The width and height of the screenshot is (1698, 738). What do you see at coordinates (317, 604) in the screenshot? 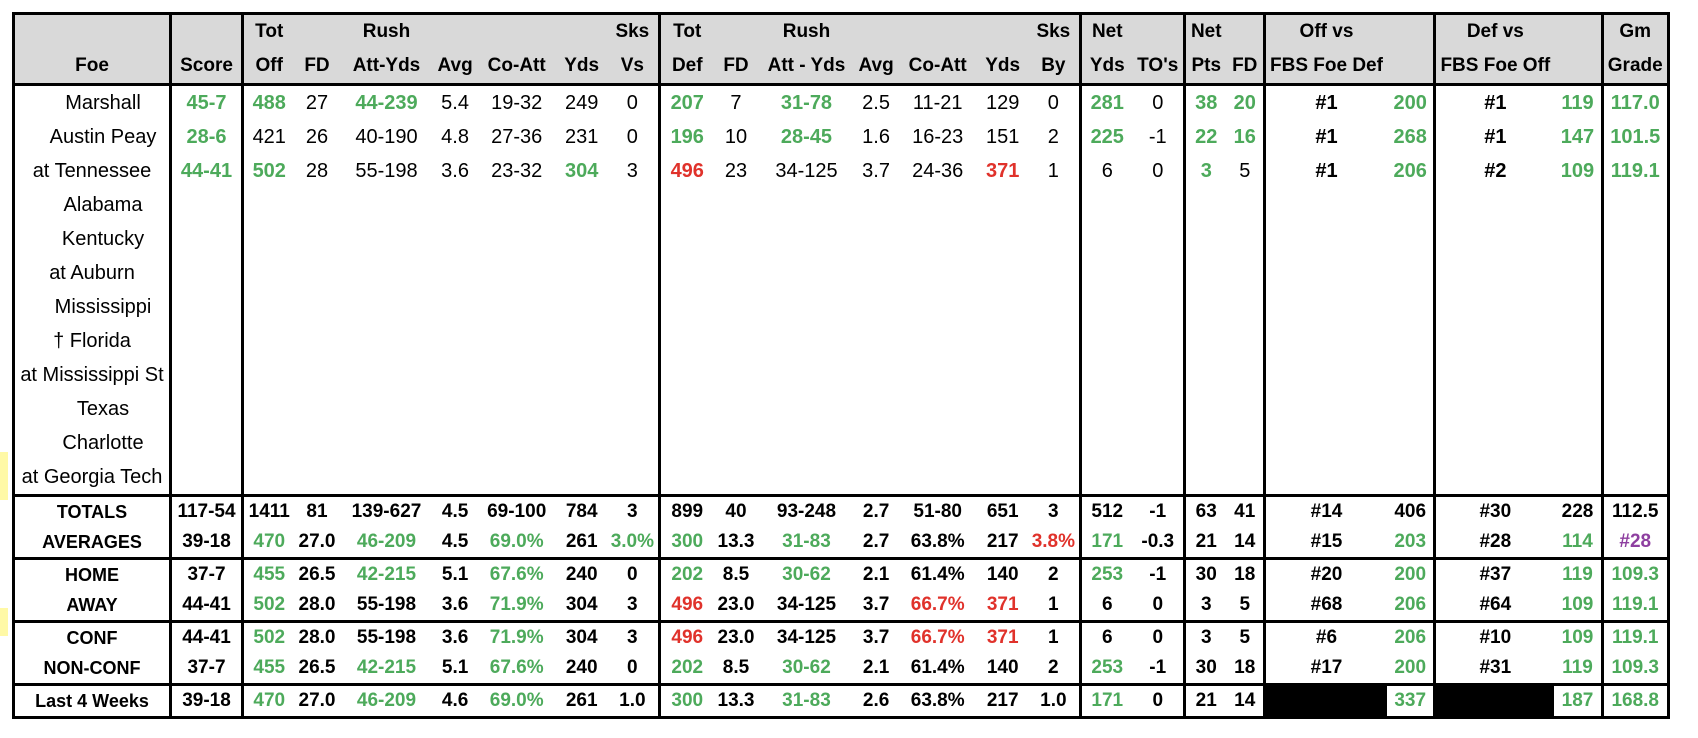
I see `stat-cell: 28.0` at bounding box center [317, 604].